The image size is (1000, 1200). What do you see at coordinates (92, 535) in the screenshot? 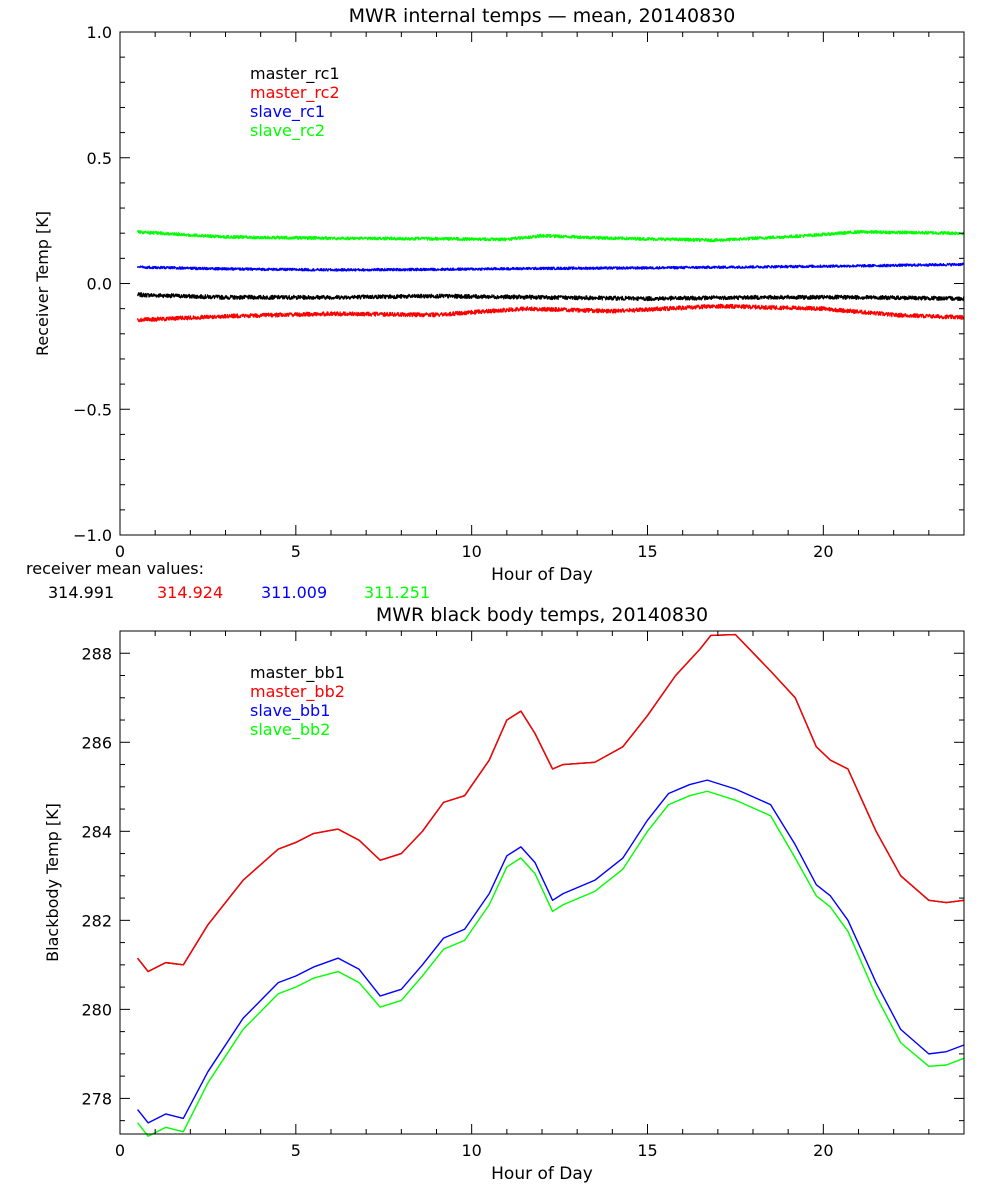
I see `y-tick-label: −1.0` at bounding box center [92, 535].